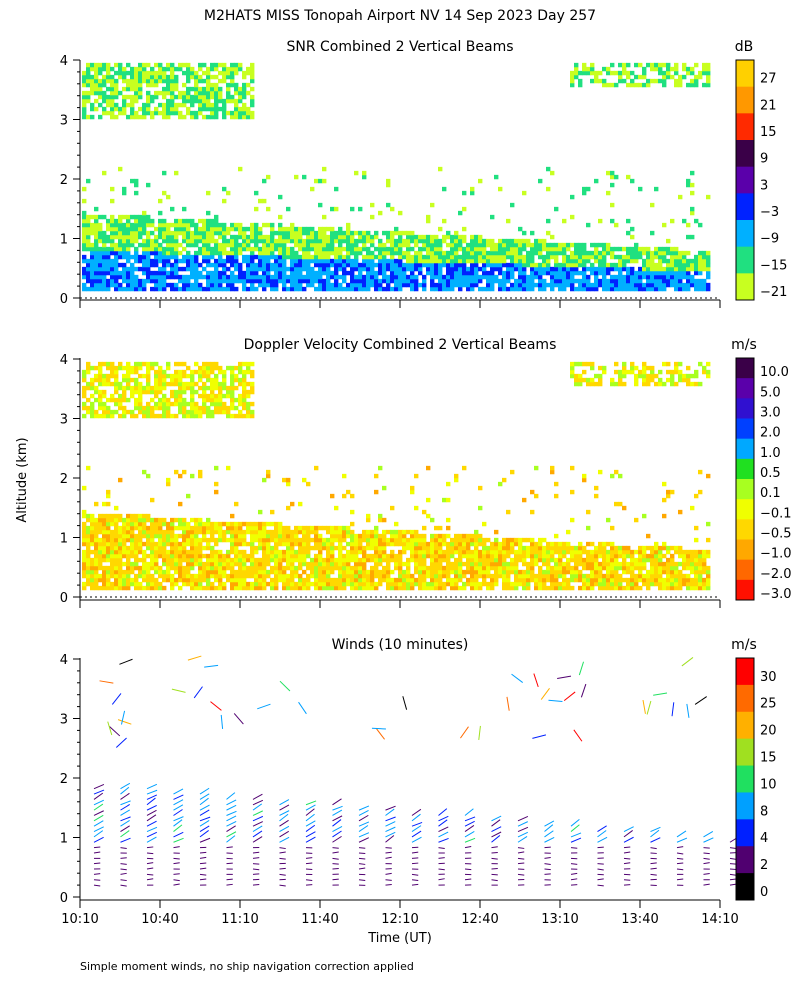 Image resolution: width=800 pixels, height=1000 pixels. What do you see at coordinates (770, 473) in the screenshot?
I see `colorbar-label: 0.5` at bounding box center [770, 473].